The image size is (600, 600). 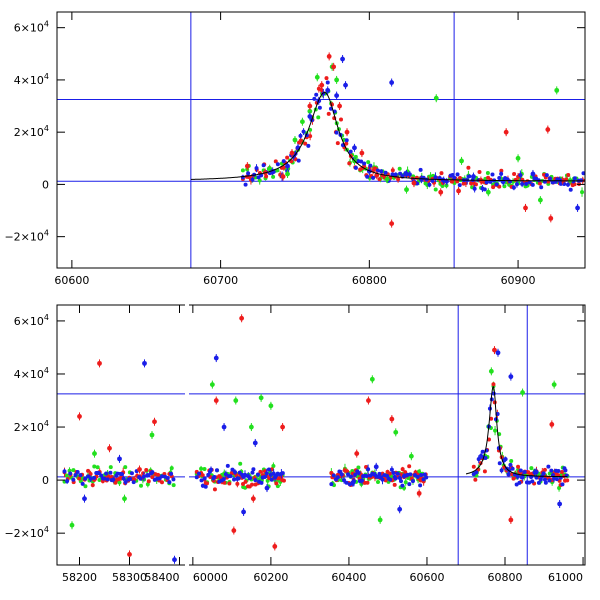 I want to click on x-tick-label: 60900, so click(x=518, y=280).